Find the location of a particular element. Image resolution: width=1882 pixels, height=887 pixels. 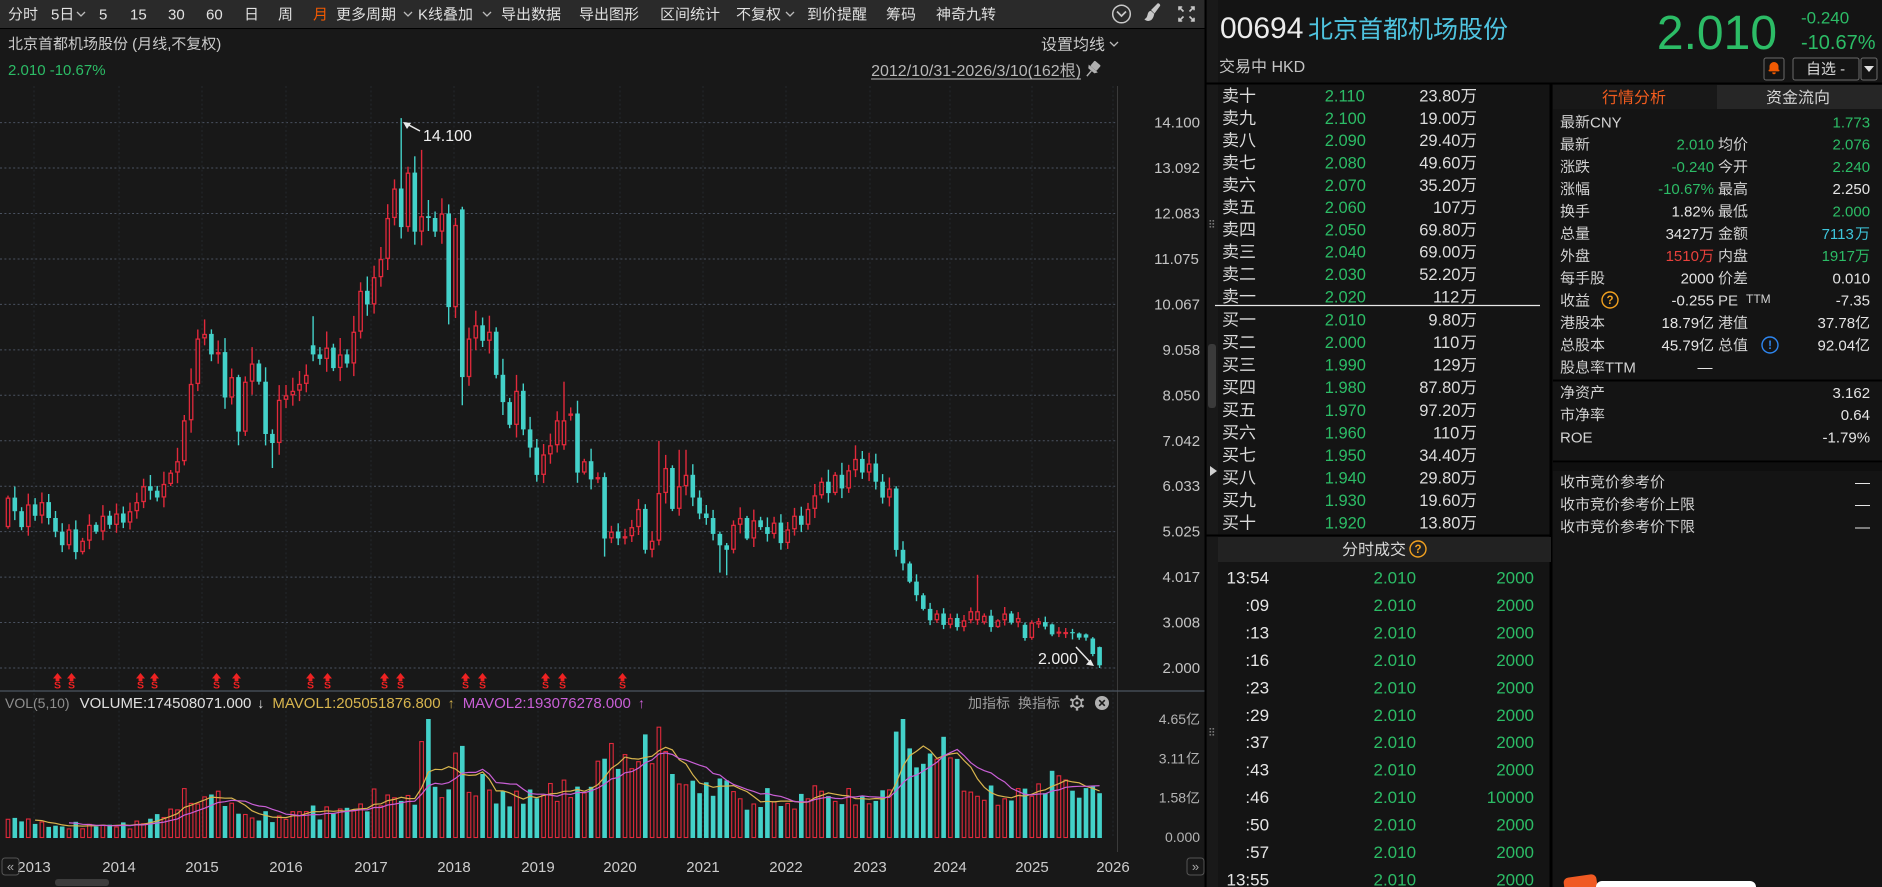

svg-text: 3.11 is located at coordinates (1172, 758).